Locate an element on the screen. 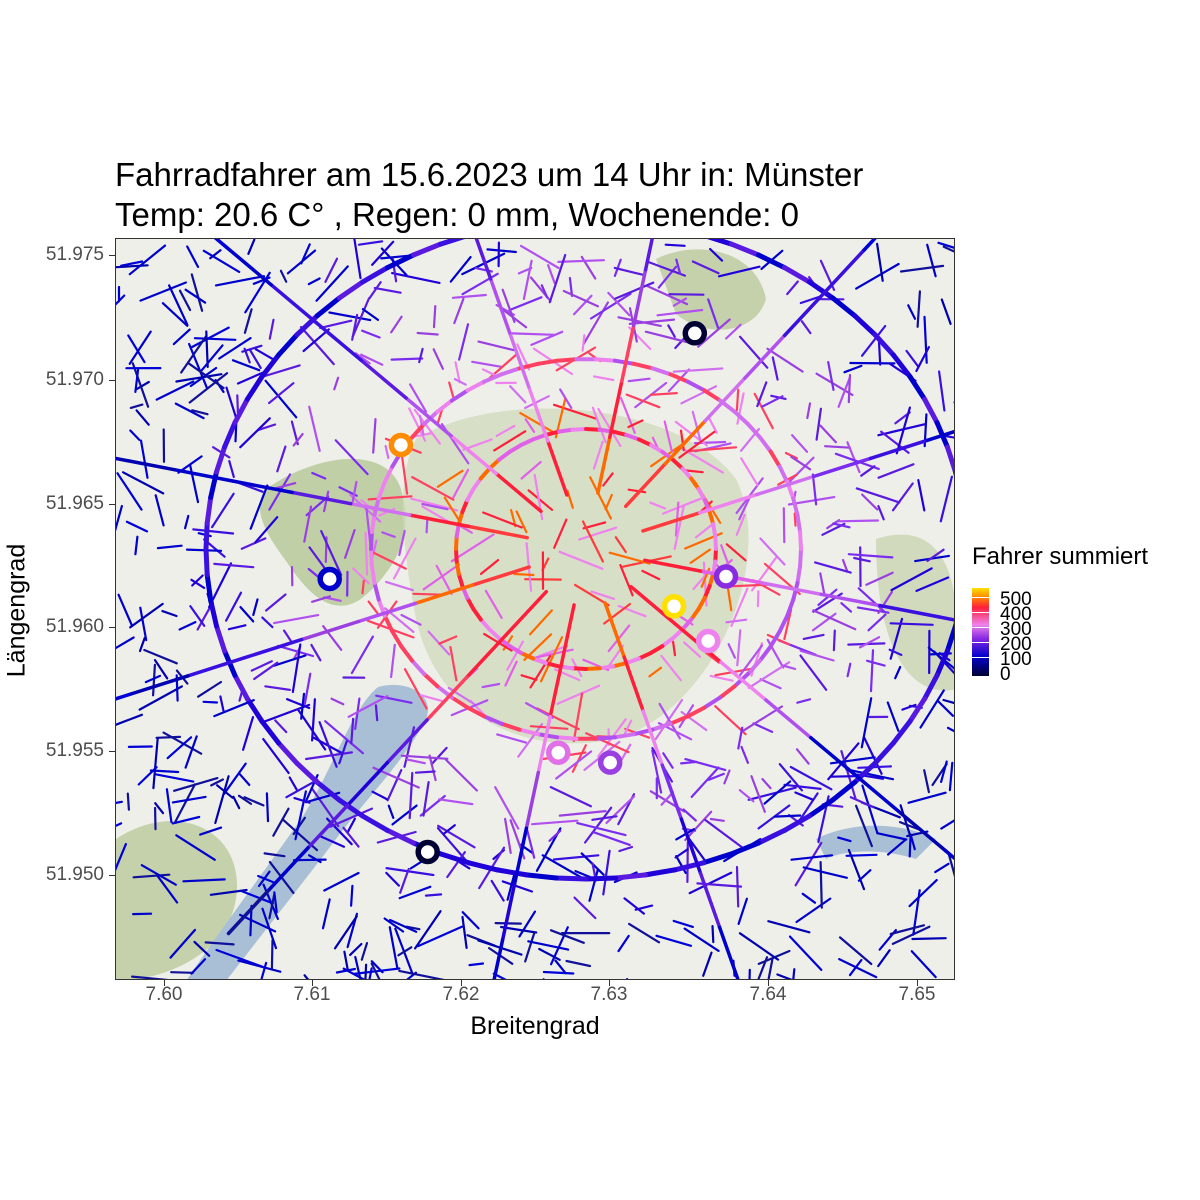 This screenshot has height=1200, width=1200. legend-label: 500 is located at coordinates (1016, 599).